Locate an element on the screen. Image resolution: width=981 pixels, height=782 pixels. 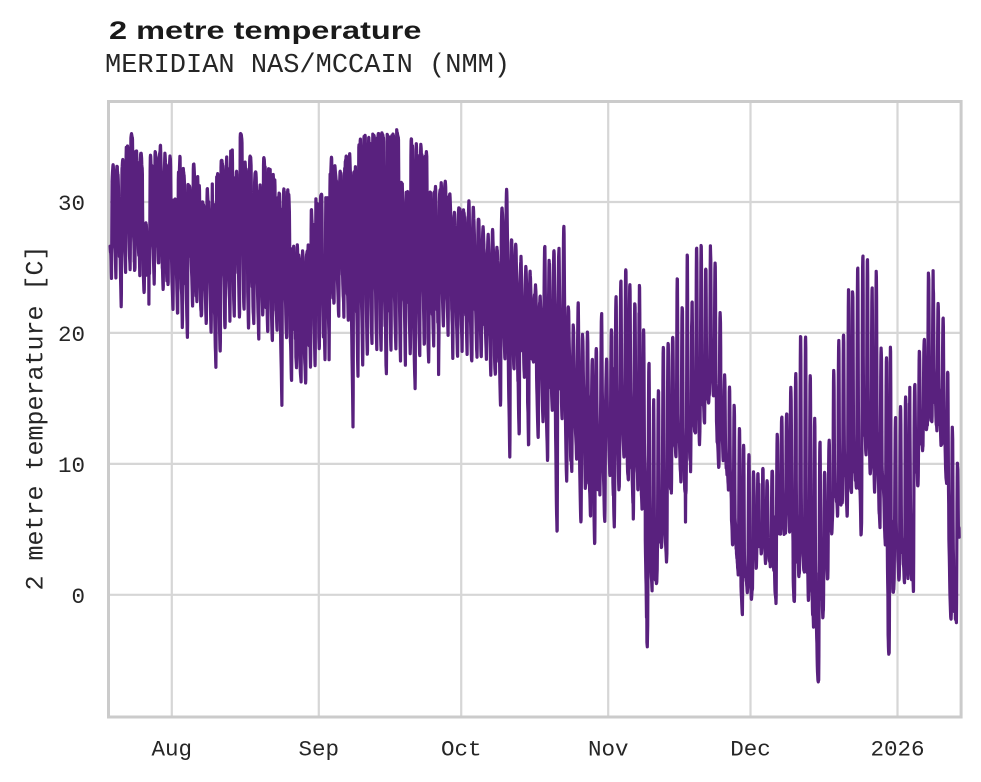
svg-text: 2026 is located at coordinates (897, 750).